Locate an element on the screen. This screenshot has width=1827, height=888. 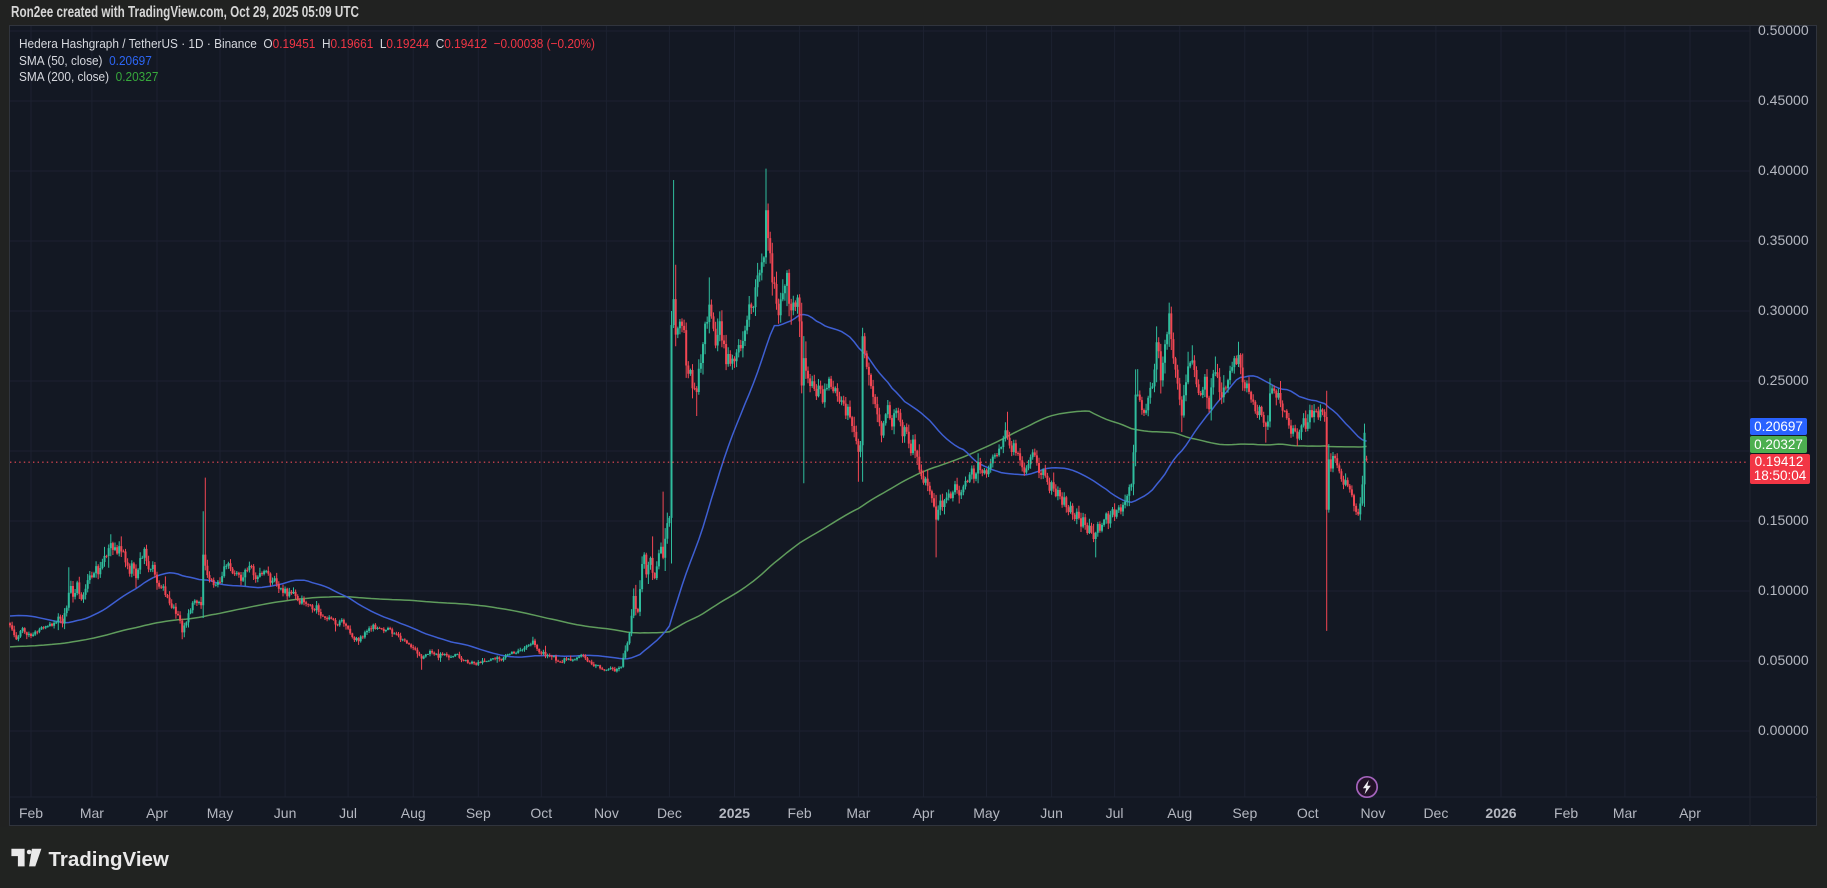
svg-text: 18:50:04 is located at coordinates (1780, 475).